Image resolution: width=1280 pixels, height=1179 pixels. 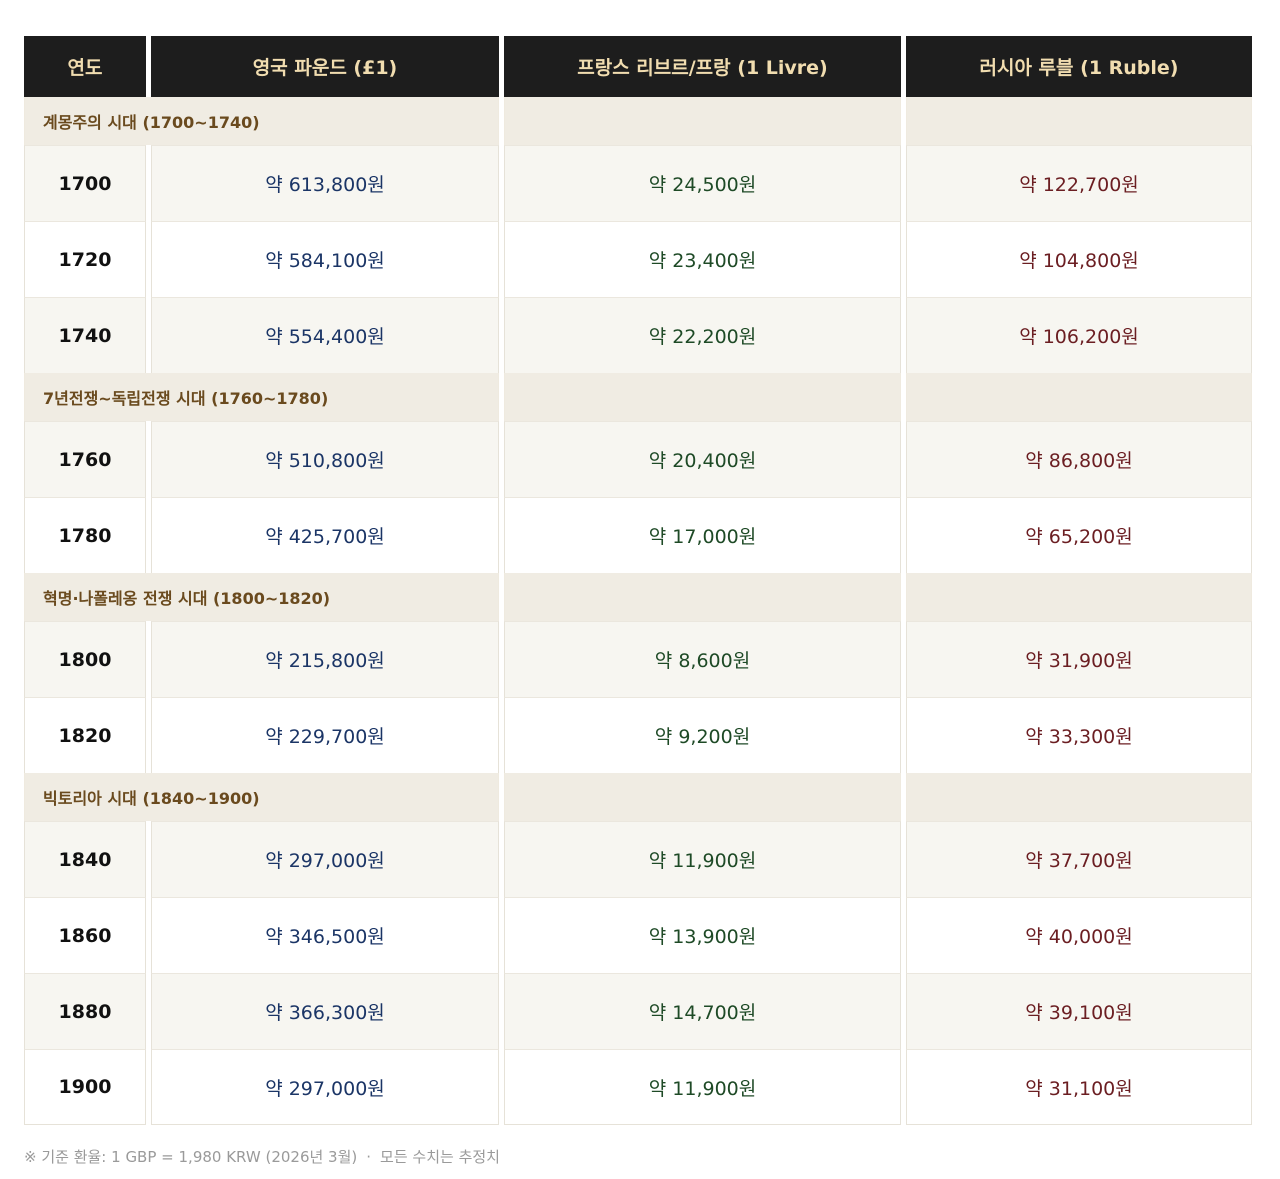 What do you see at coordinates (702, 183) in the screenshot?
I see `frf-value: 약 24,500원` at bounding box center [702, 183].